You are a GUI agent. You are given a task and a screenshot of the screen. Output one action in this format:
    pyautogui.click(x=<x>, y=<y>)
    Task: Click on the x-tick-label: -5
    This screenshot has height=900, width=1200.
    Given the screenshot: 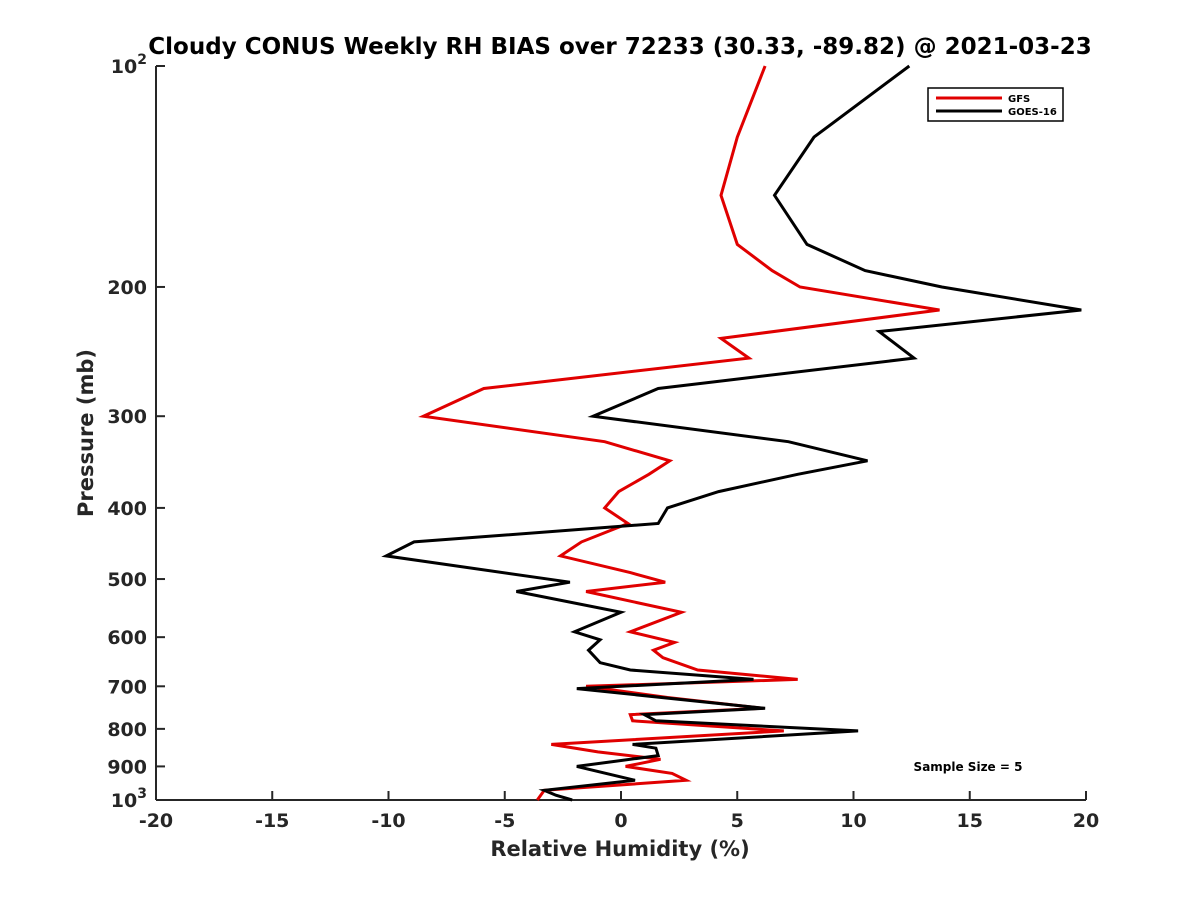 What is the action you would take?
    pyautogui.click(x=504, y=821)
    